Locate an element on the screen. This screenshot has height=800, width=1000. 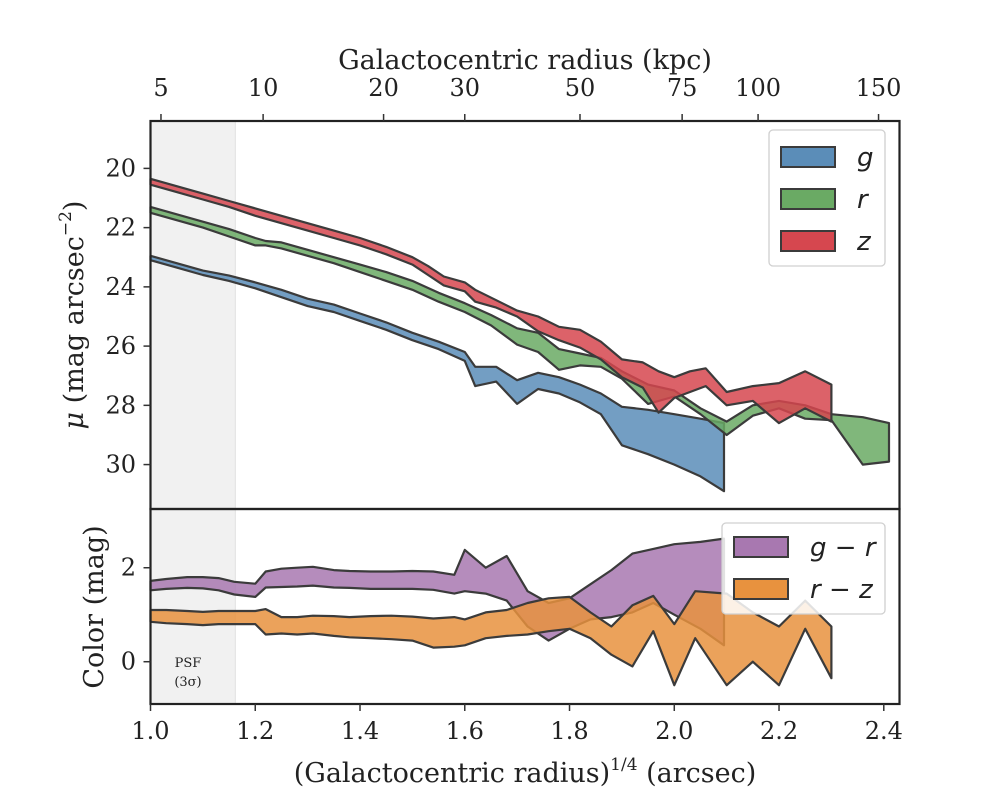
x-tick-label: 2.0 is located at coordinates (674, 731).